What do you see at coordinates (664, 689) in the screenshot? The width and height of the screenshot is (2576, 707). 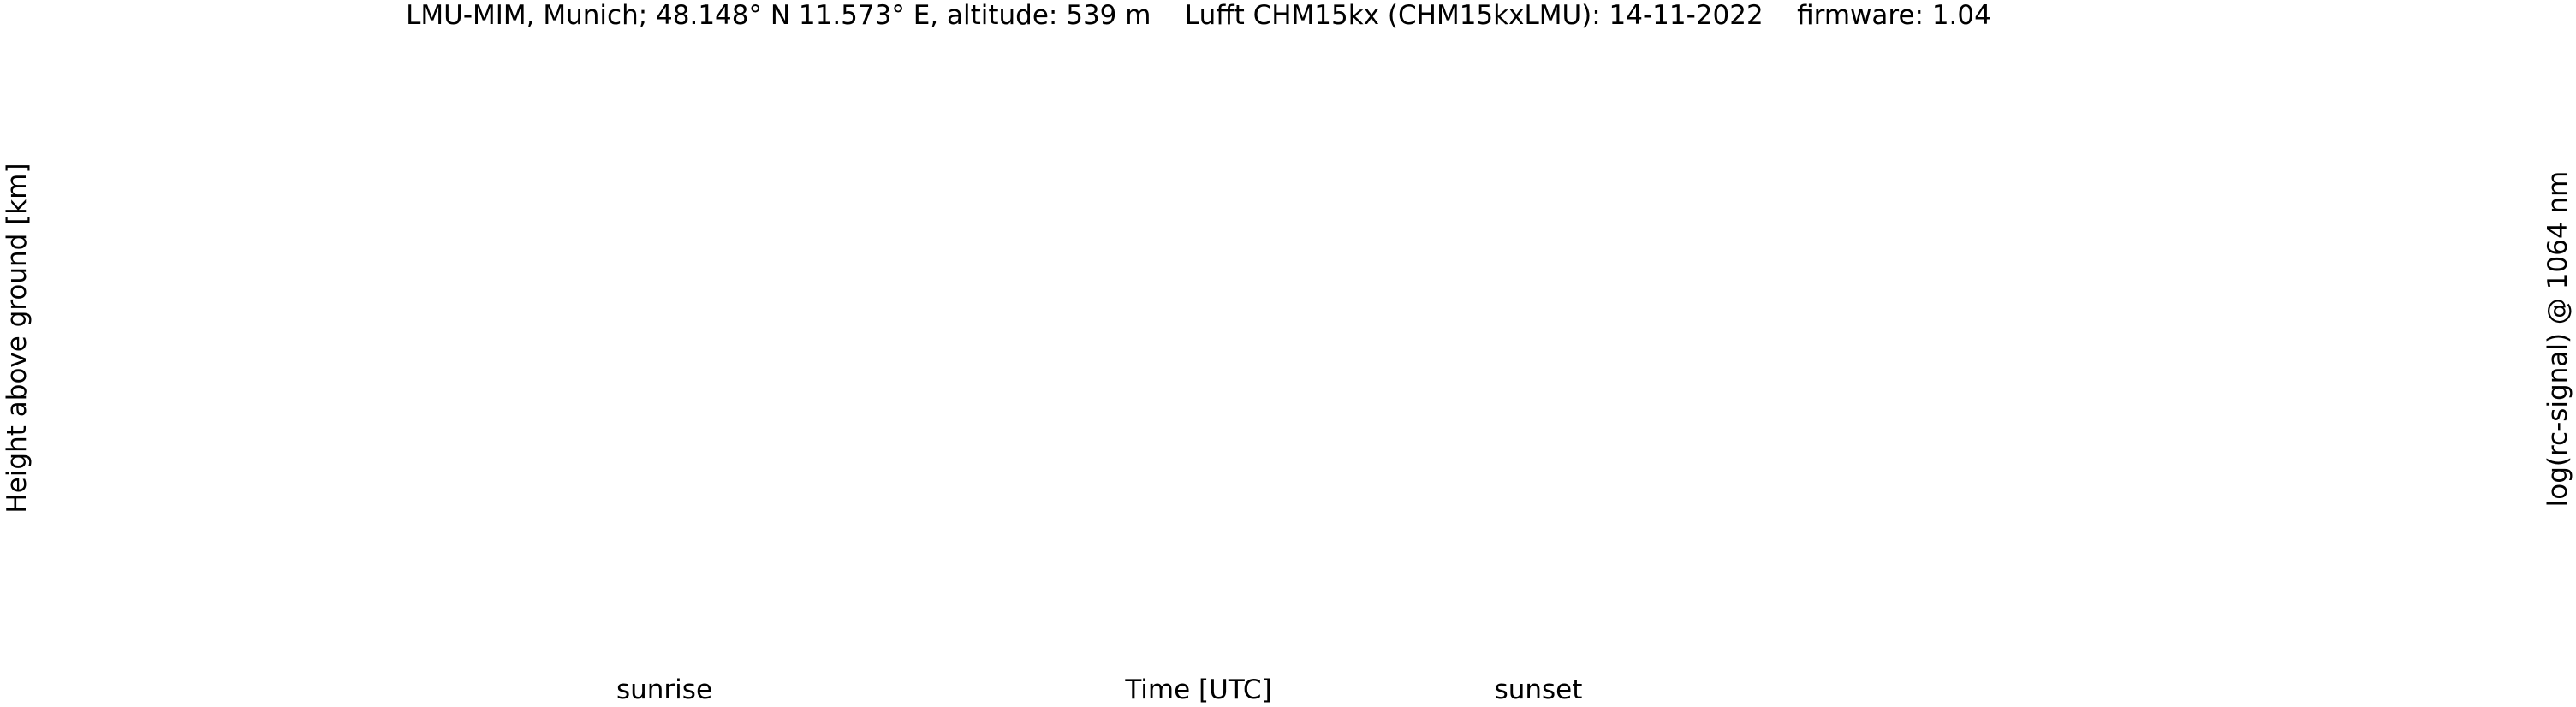 I see `sunrise-annotation: sunrise` at bounding box center [664, 689].